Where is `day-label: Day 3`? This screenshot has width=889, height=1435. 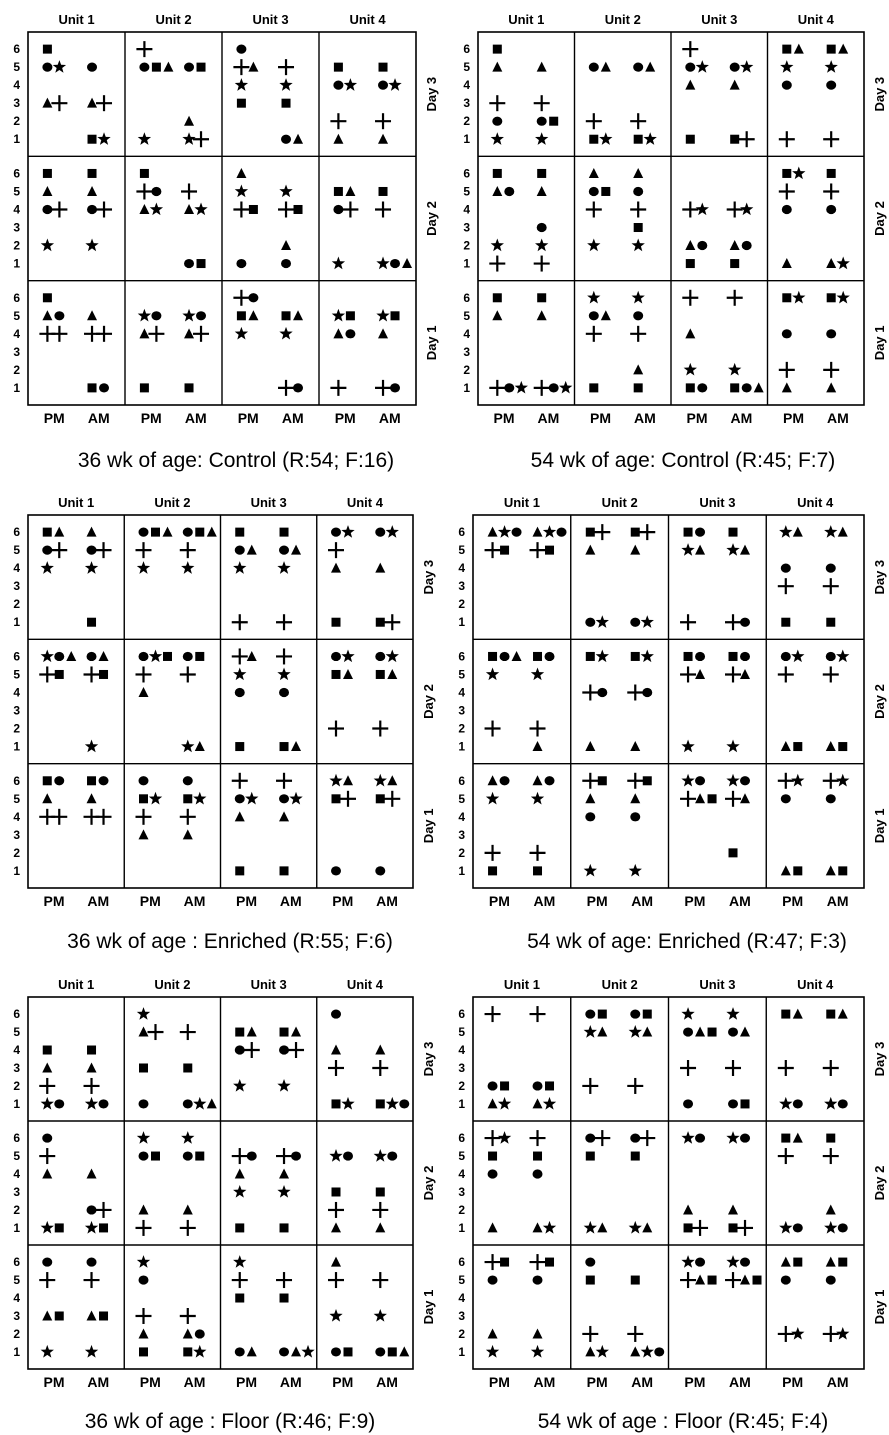
day-label: Day 3 is located at coordinates (431, 94).